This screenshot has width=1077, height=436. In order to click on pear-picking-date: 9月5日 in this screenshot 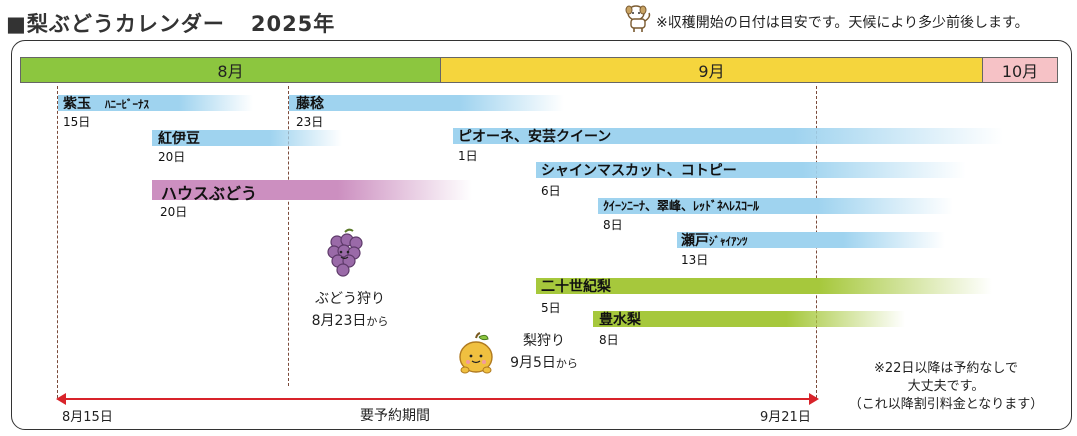, I will do `click(533, 363)`.